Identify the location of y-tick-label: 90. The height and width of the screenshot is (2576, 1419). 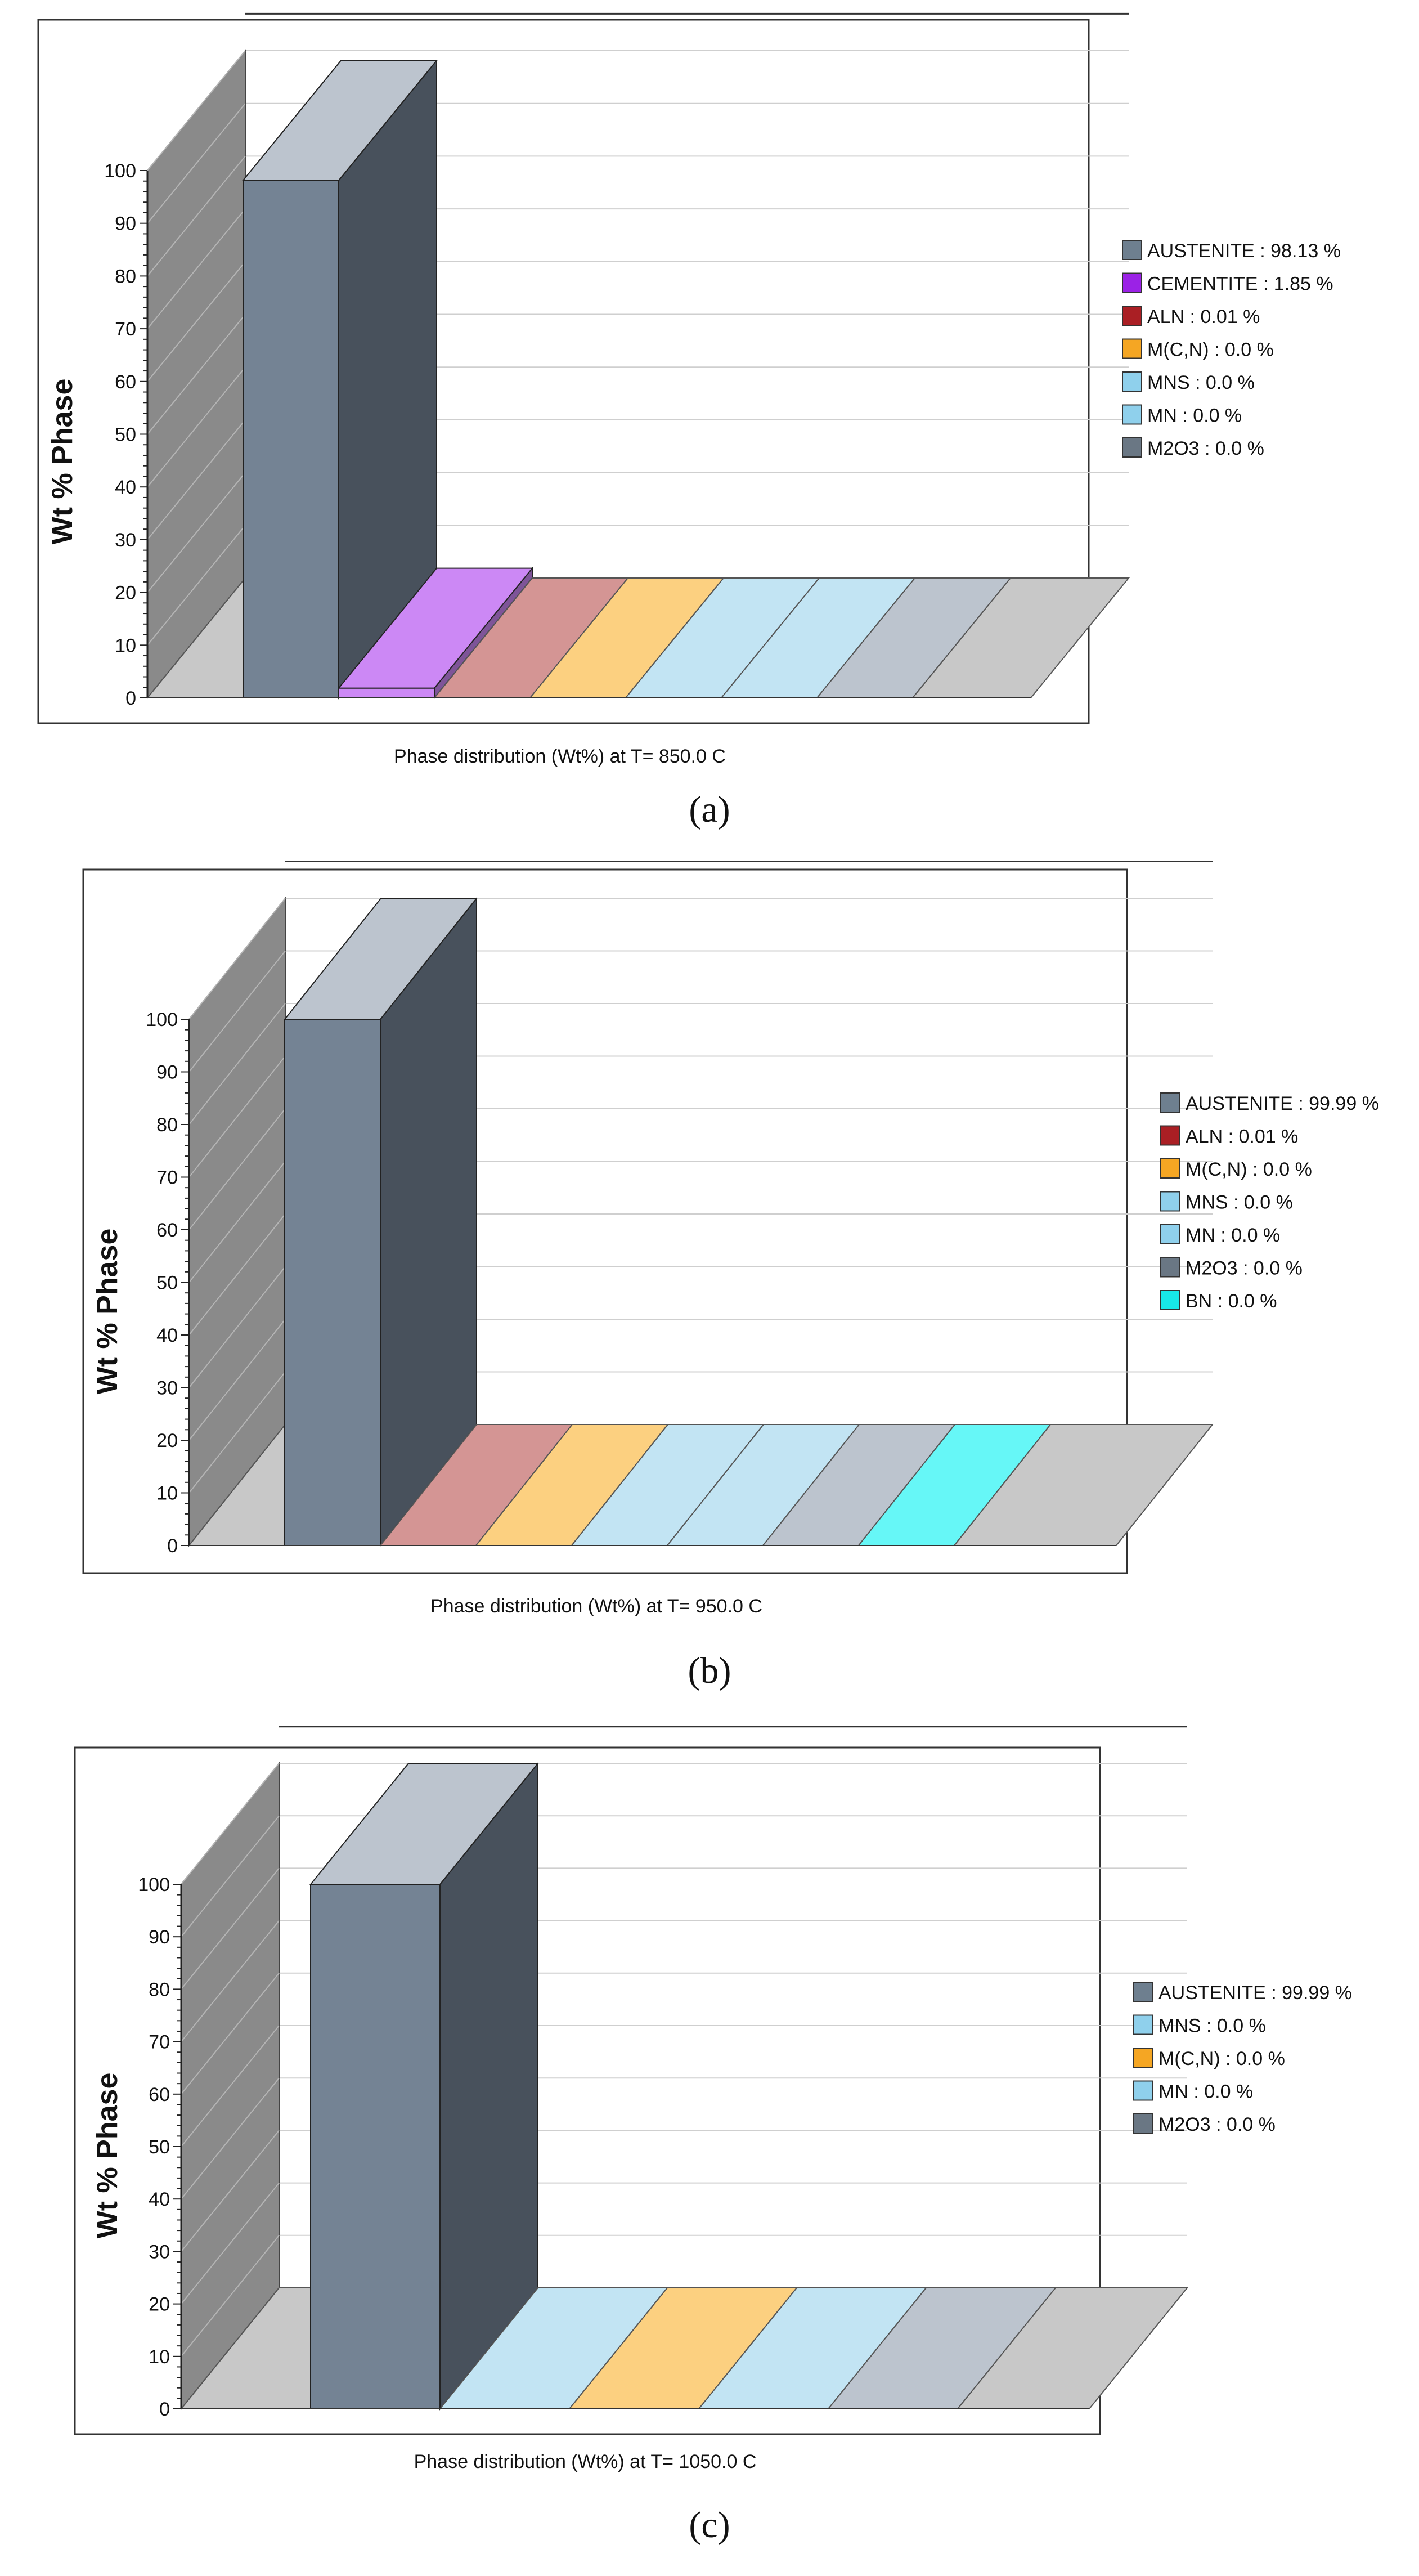
(159, 1937).